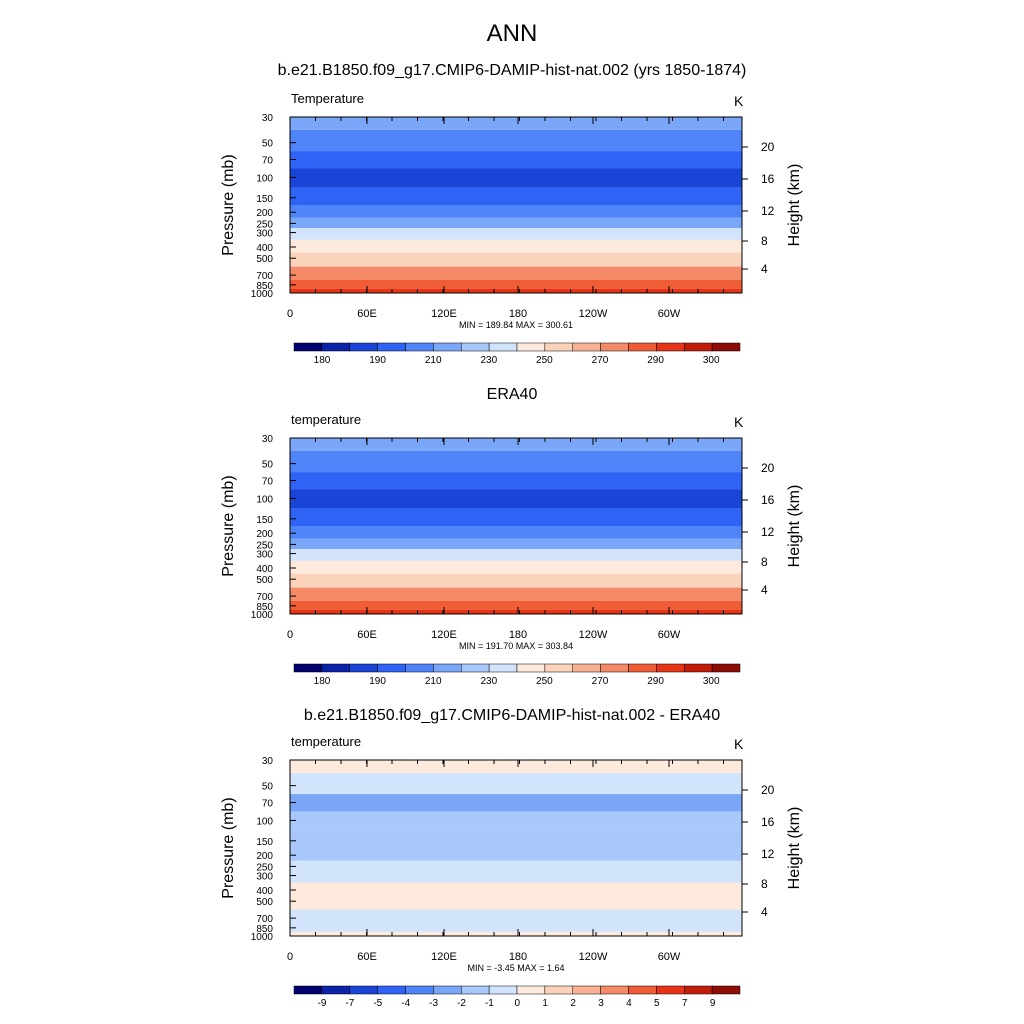  What do you see at coordinates (764, 241) in the screenshot?
I see `panel-1-hlabel-8: 8` at bounding box center [764, 241].